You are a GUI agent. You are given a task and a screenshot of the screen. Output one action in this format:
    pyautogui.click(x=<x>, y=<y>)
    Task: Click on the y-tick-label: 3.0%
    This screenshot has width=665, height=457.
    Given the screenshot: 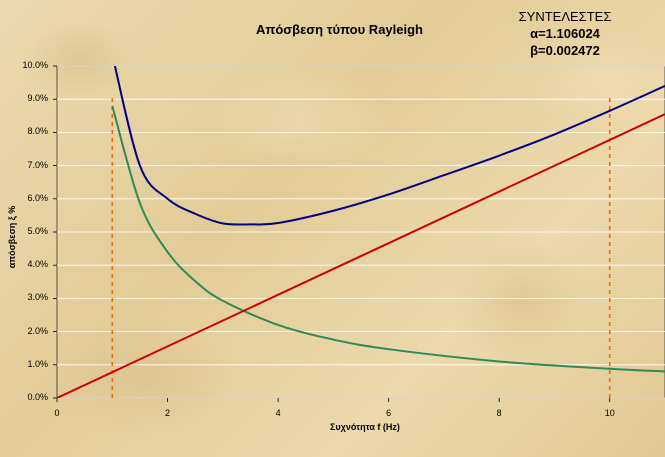 What is the action you would take?
    pyautogui.click(x=37, y=297)
    